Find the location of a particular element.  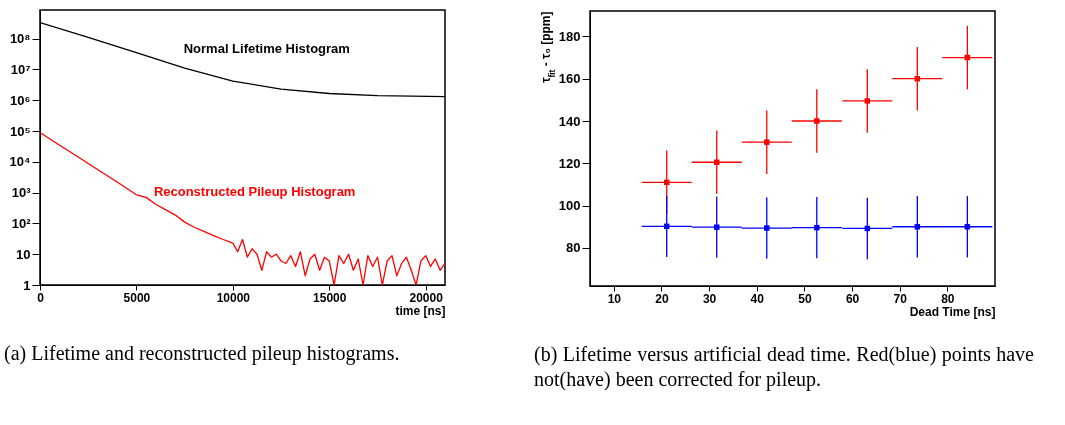

x-tick-label: 30 is located at coordinates (709, 298).